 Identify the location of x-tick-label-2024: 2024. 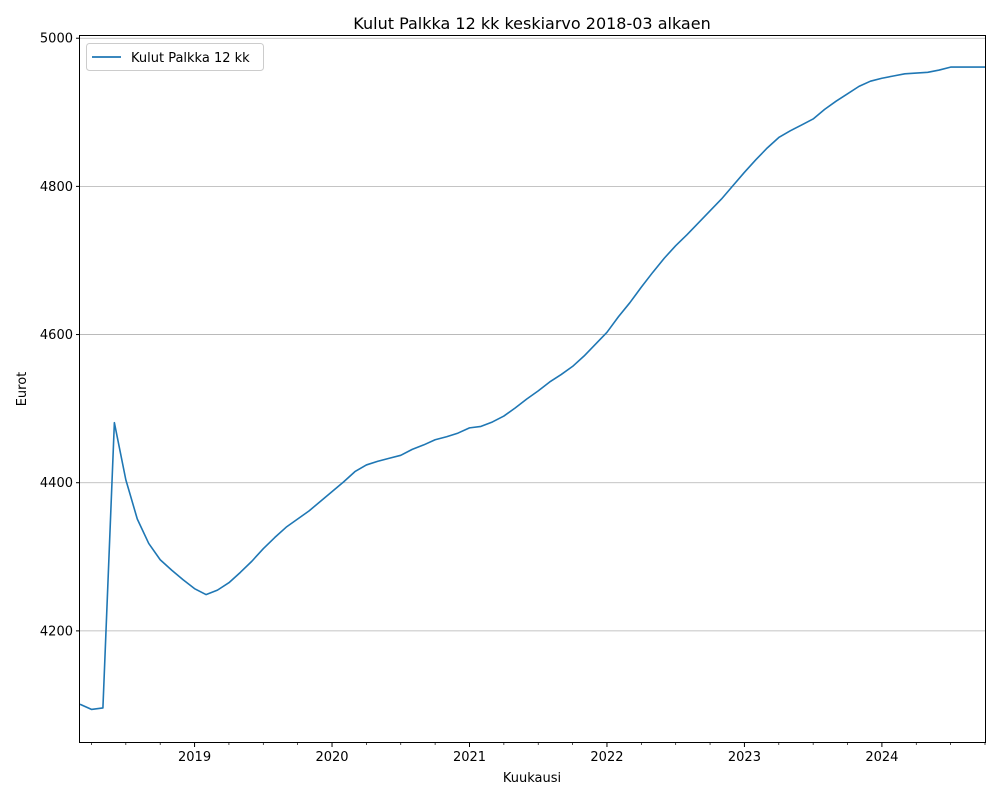
(881, 757).